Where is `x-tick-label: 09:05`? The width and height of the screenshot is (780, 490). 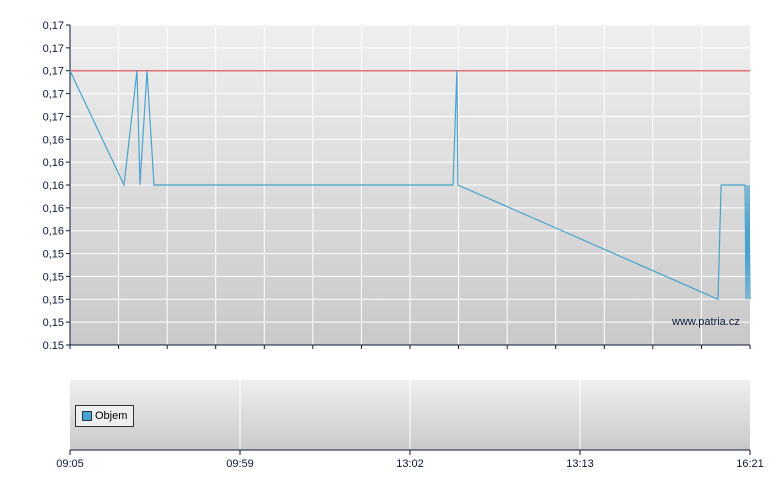
x-tick-label: 09:05 is located at coordinates (70, 464).